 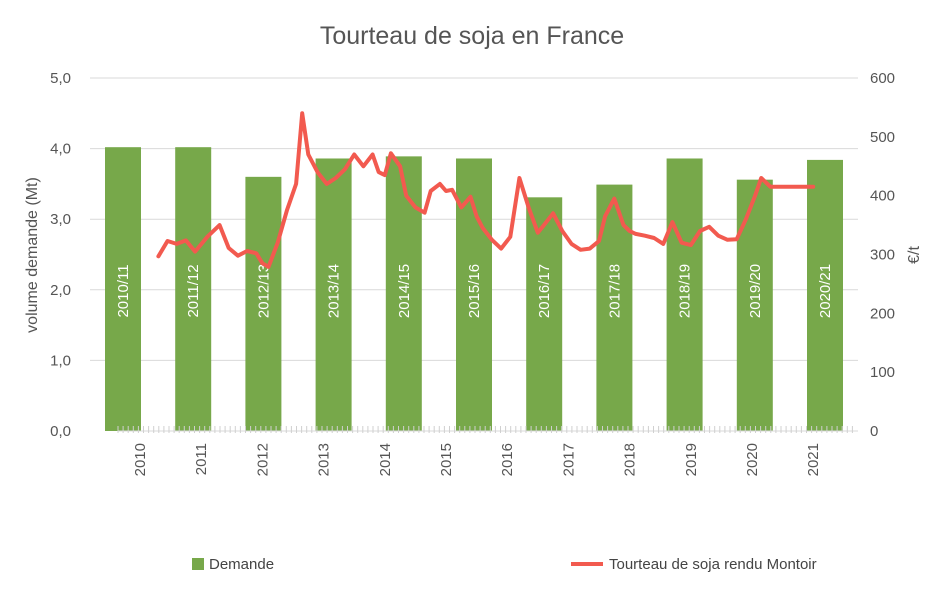 I want to click on legend: Demande Tourteau de soja rendu Montoir, so click(x=504, y=564).